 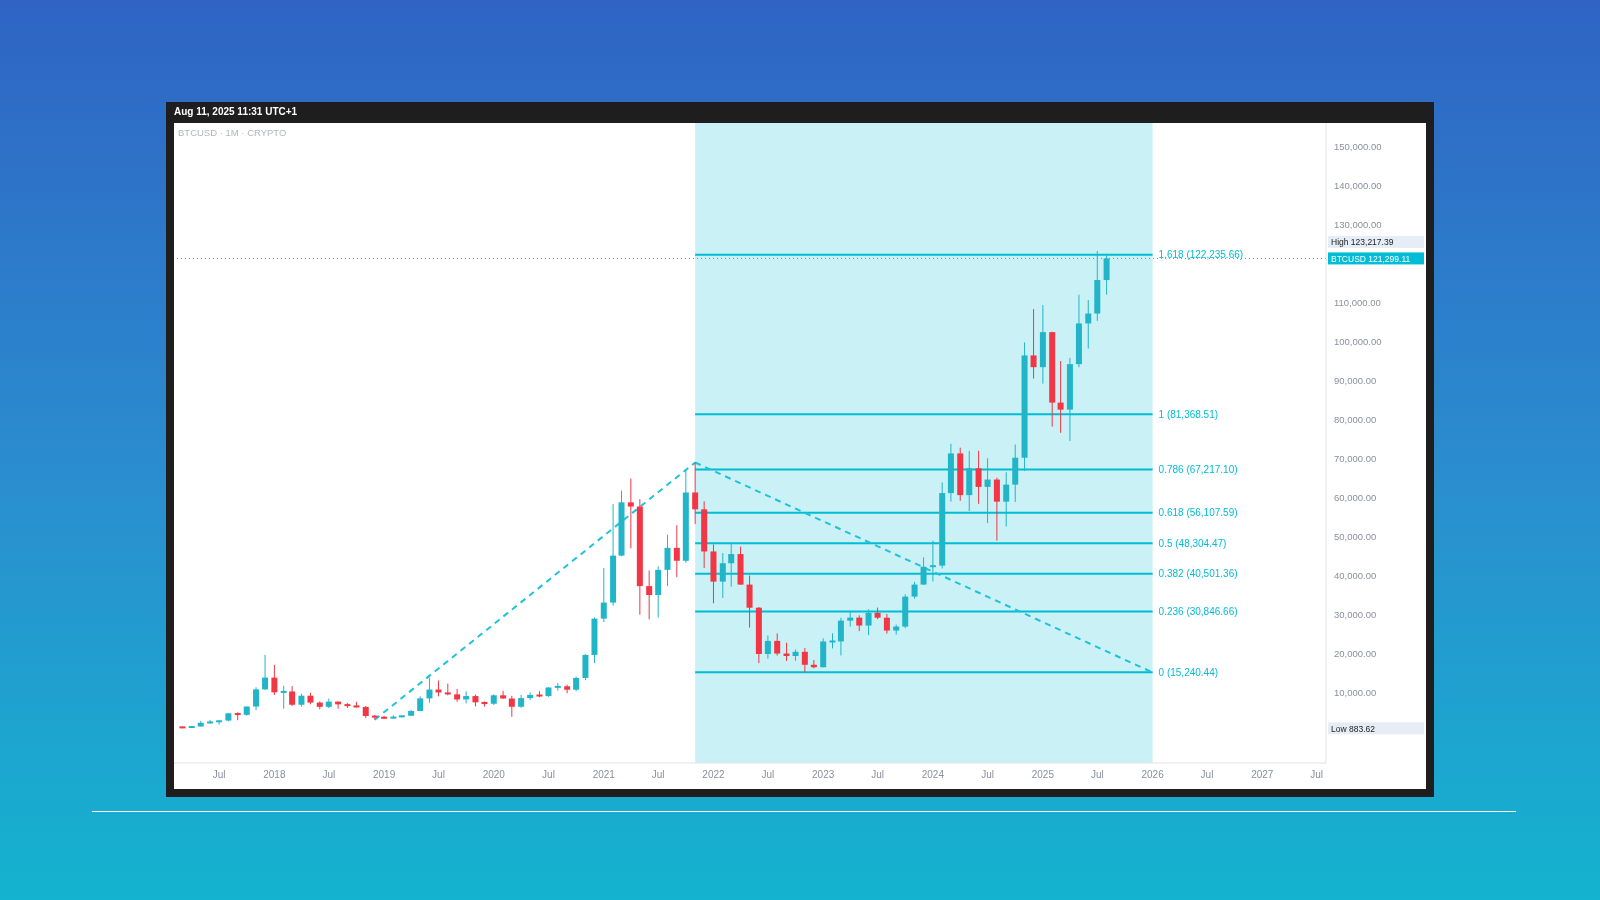 What do you see at coordinates (1358, 146) in the screenshot?
I see `y-tick-label: 150,000.00` at bounding box center [1358, 146].